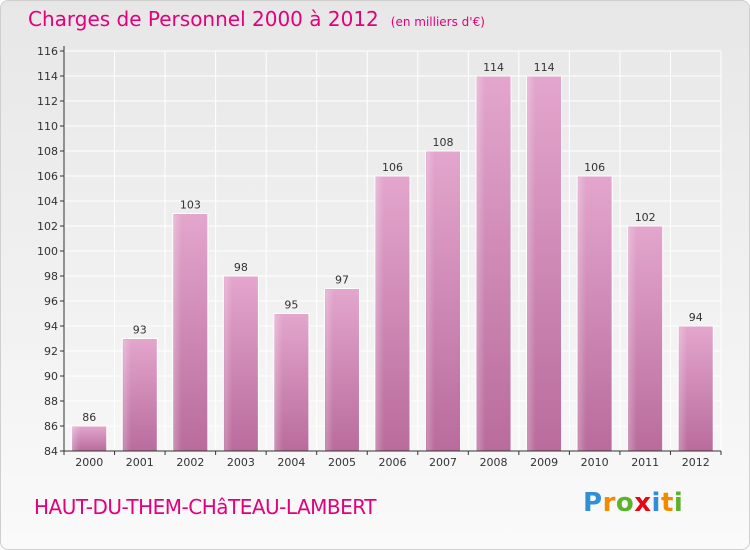 The height and width of the screenshot is (550, 750). What do you see at coordinates (609, 503) in the screenshot?
I see `logo-letter: r` at bounding box center [609, 503].